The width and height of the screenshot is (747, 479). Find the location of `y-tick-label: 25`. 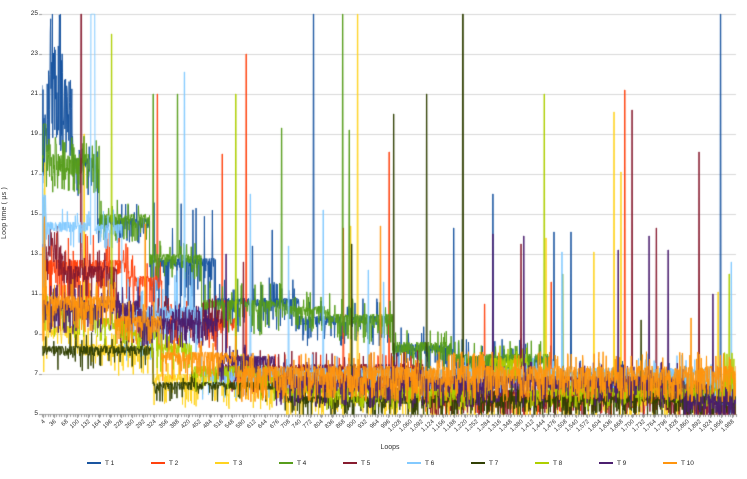

y-tick-label: 25 is located at coordinates (34, 13).